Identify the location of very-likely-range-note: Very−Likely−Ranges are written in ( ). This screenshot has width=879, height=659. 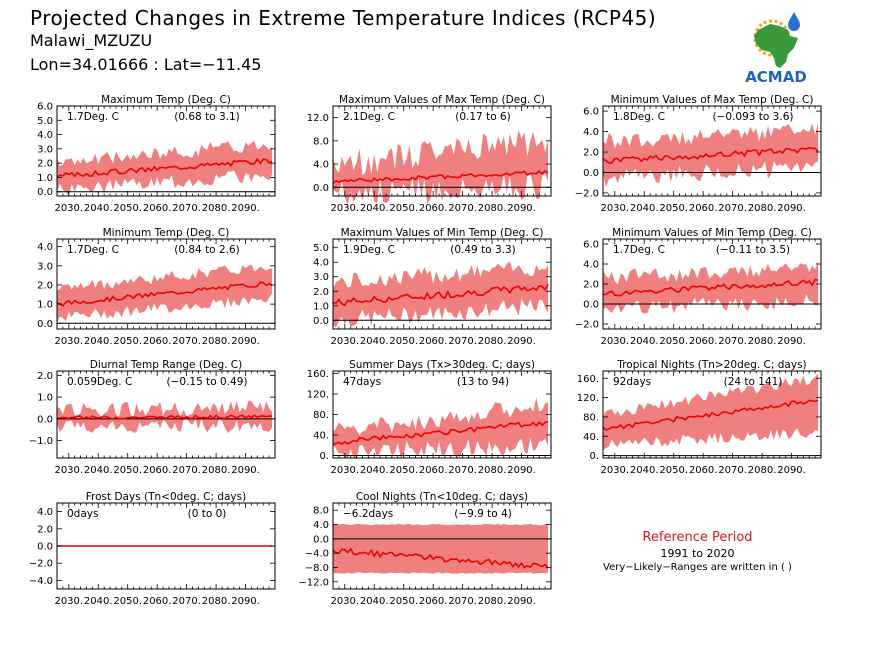
(697, 567).